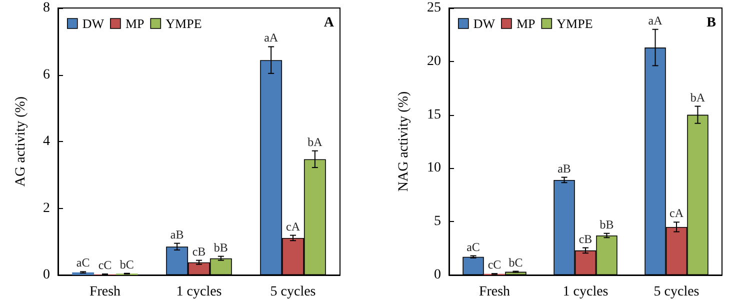 This screenshot has width=735, height=307. What do you see at coordinates (46, 141) in the screenshot?
I see `y-tick-label: 4` at bounding box center [46, 141].